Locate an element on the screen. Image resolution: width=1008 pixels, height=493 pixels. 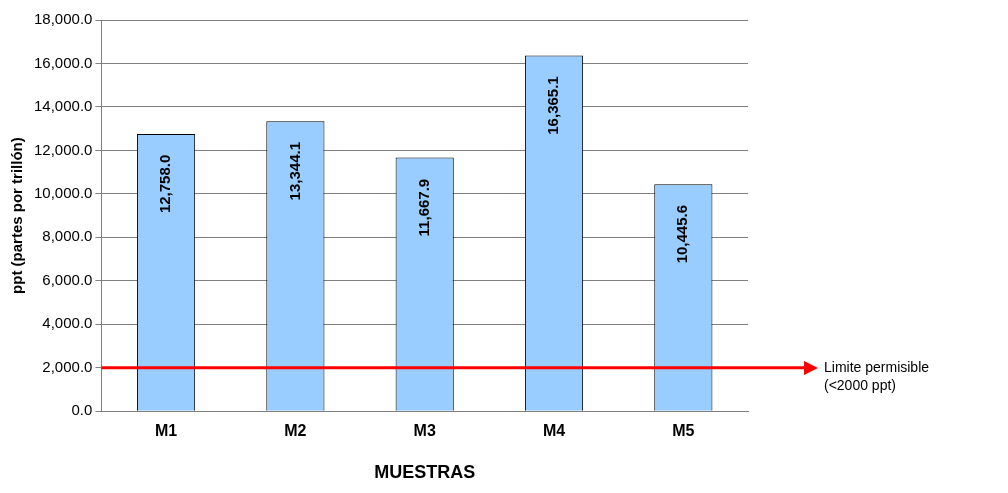
y-tick-label: 12,000.0 is located at coordinates (63, 149).